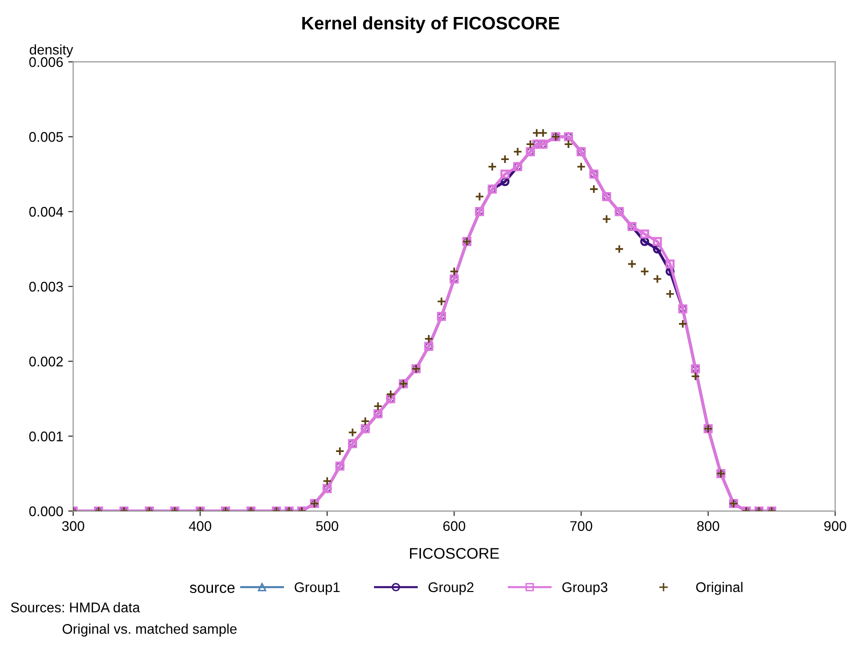 Image resolution: width=861 pixels, height=651 pixels. What do you see at coordinates (52, 51) in the screenshot?
I see `y-axis-title: density` at bounding box center [52, 51].